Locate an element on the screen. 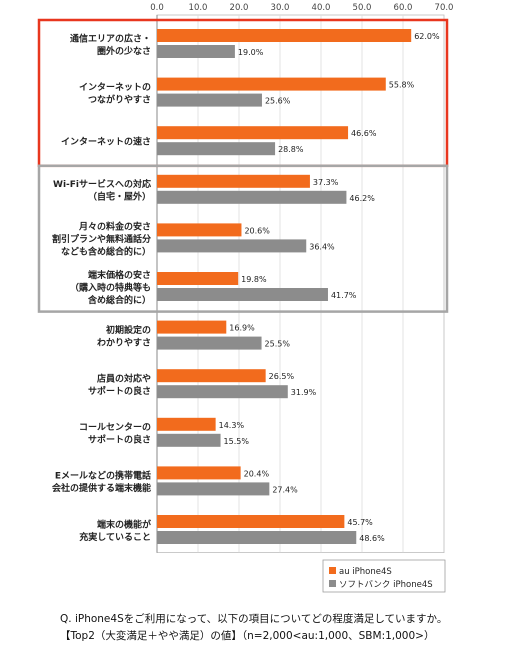  category-label: 割引プランや無料通話分 is located at coordinates (101, 239).